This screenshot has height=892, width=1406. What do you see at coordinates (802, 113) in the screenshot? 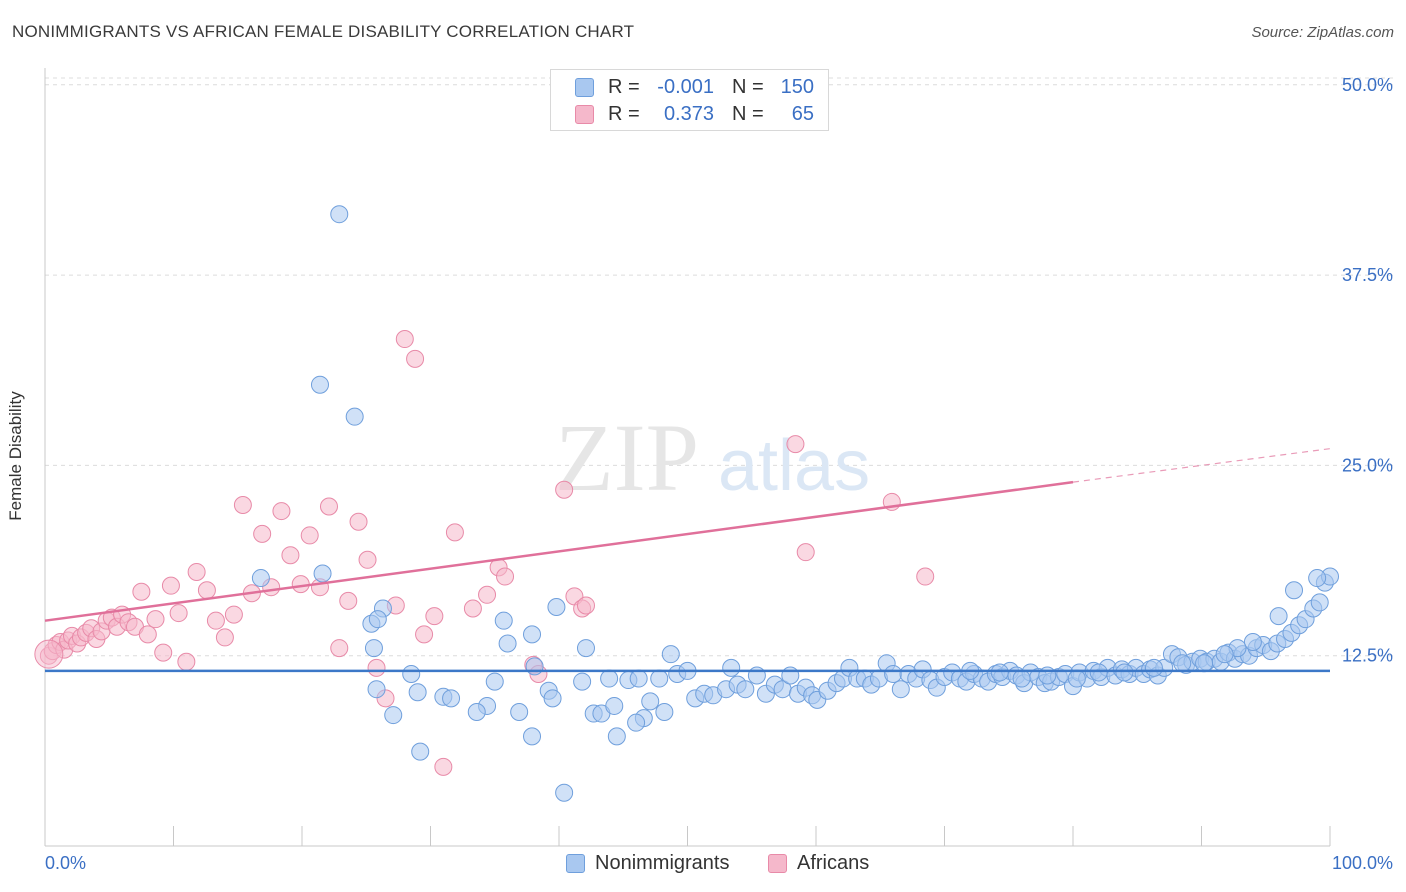
I see `legend-n-value: 65` at bounding box center [802, 113].